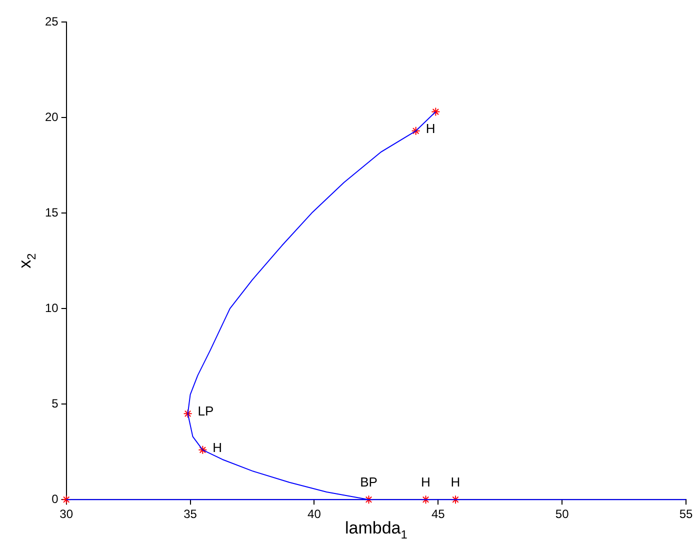 The image size is (696, 552). Describe the element at coordinates (26, 260) in the screenshot. I see `y-axis-title: x2` at that location.